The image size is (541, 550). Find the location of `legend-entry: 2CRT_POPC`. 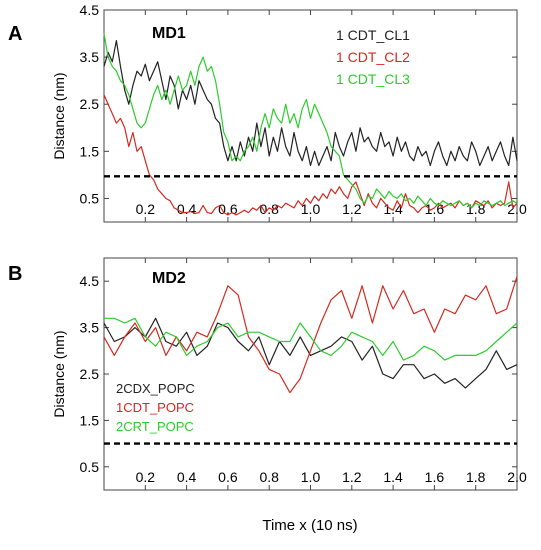

legend-entry: 2CRT_POPC is located at coordinates (155, 426).